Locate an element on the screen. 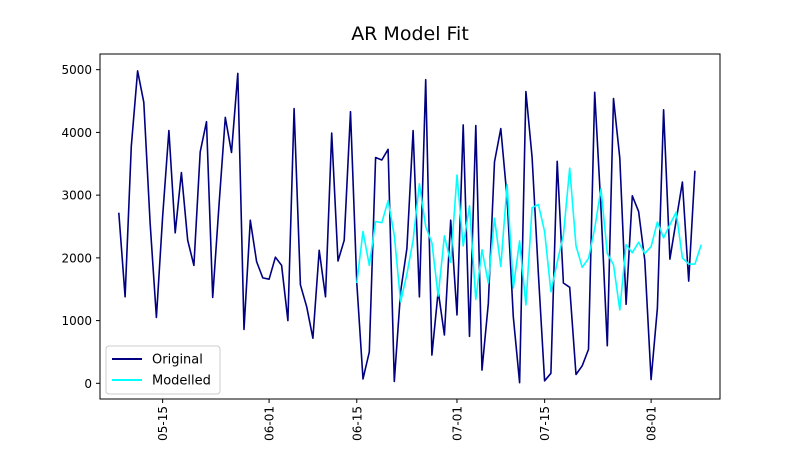 This screenshot has height=450, width=800. legend: Original Modelled is located at coordinates (163, 370).